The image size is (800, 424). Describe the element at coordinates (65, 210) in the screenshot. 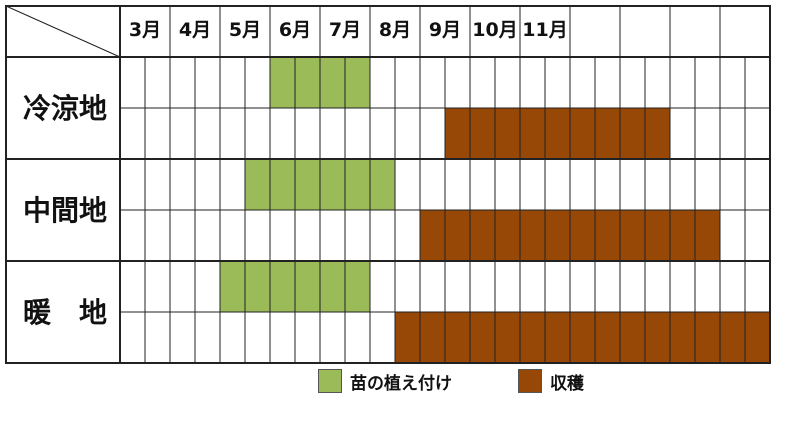

I see `region-label: 中間地` at that location.